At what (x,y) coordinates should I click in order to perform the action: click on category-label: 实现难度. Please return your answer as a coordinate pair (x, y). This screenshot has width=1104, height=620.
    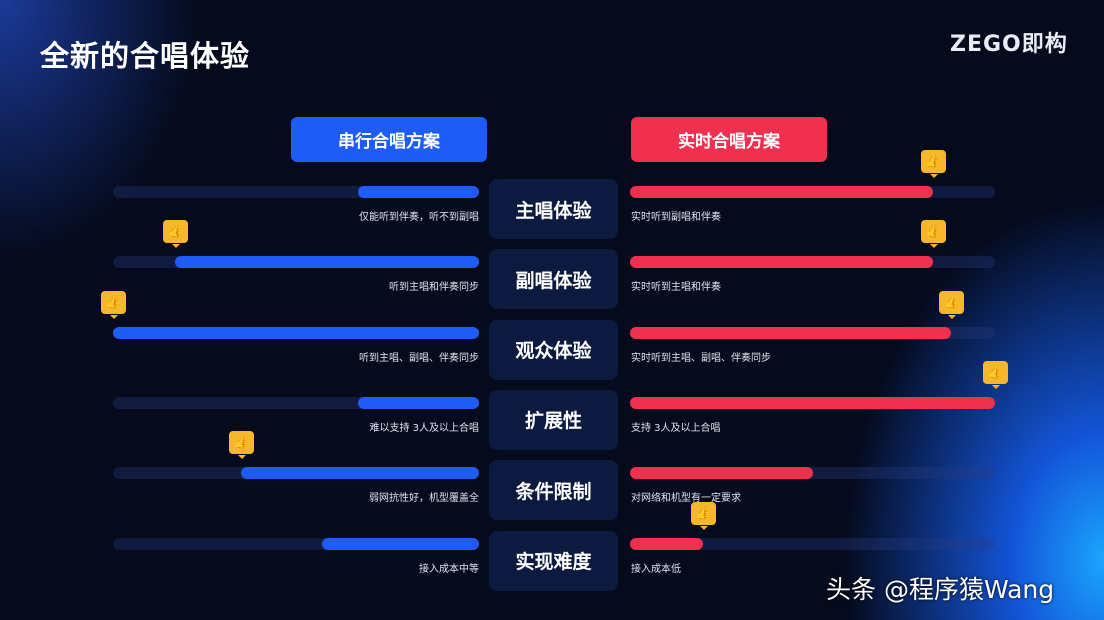
    Looking at the image, I should click on (553, 560).